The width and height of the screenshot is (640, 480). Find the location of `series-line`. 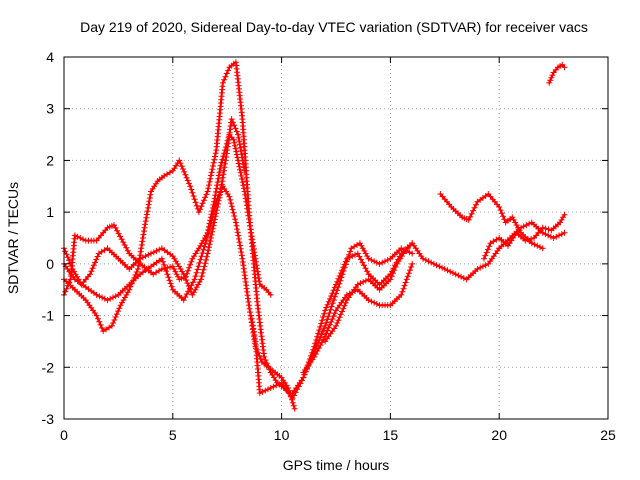

series-line is located at coordinates (358, 318).